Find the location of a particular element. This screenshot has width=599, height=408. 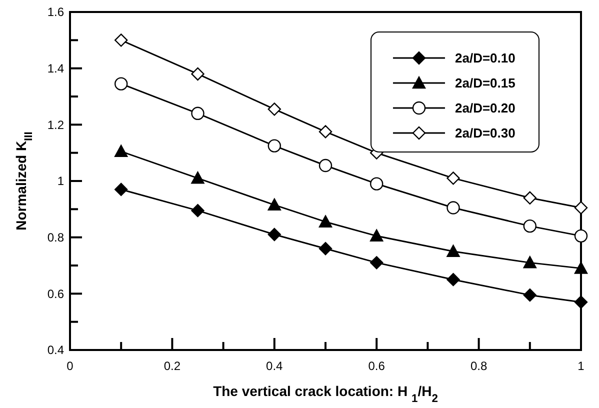

y-tick-label: 1 is located at coordinates (60, 181).